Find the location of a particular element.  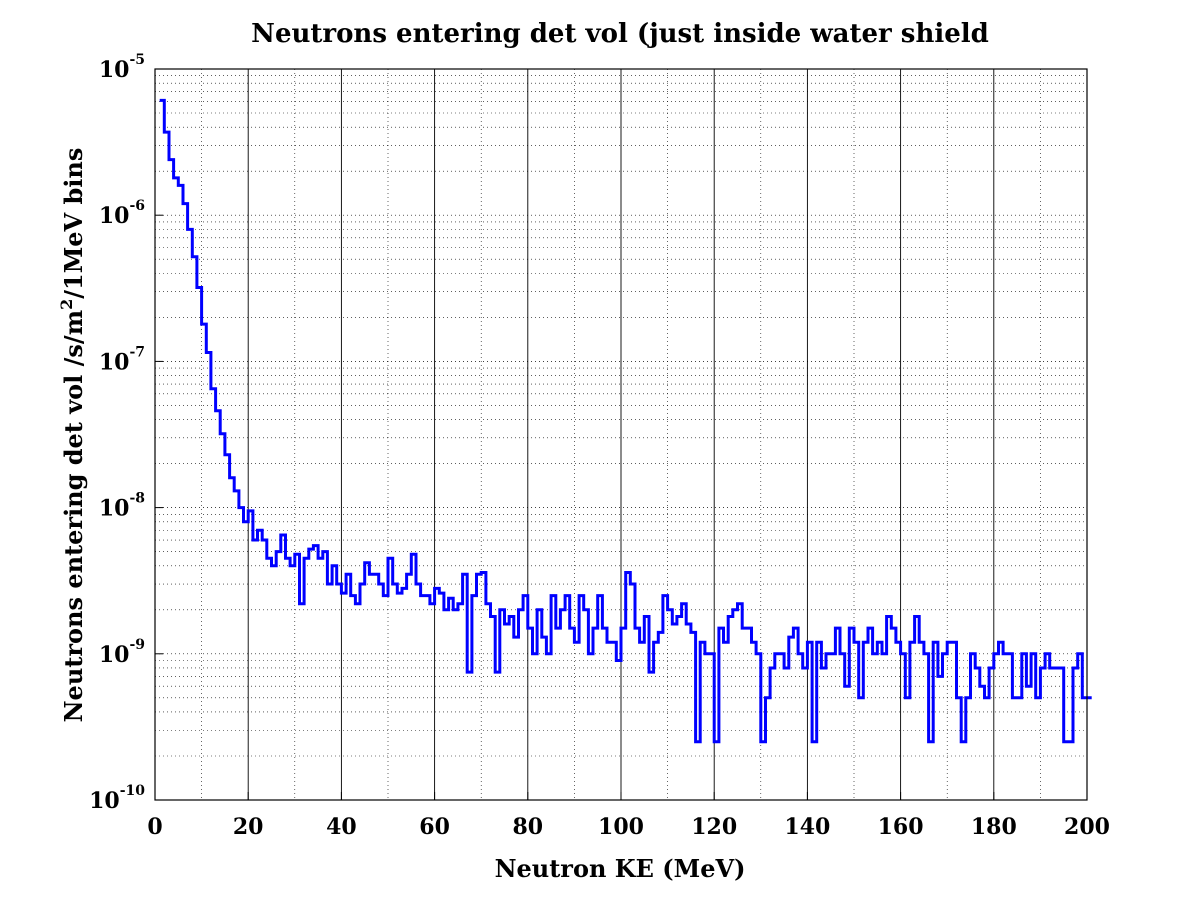

x-tick-labels: 0 20 40 60 80 100 120 140 160 180 200 is located at coordinates (628, 827).